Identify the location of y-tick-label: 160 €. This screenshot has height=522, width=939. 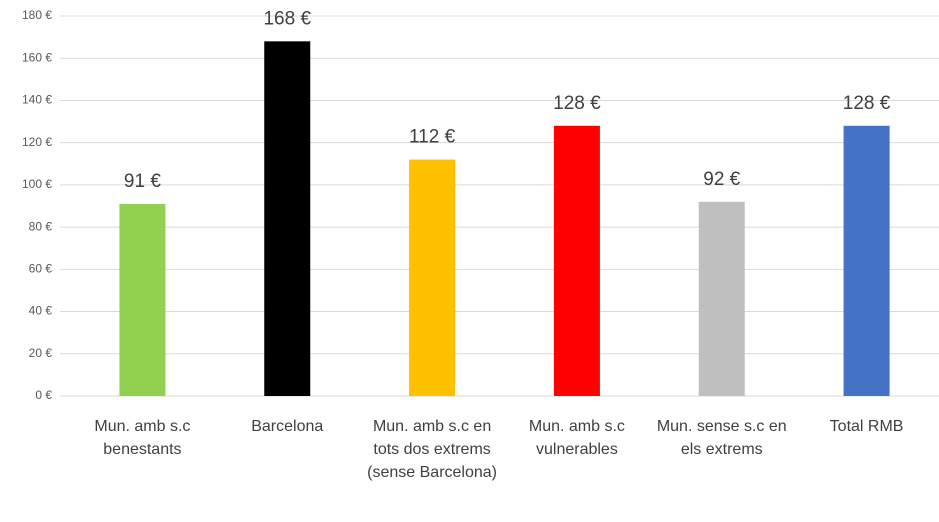
(37, 57).